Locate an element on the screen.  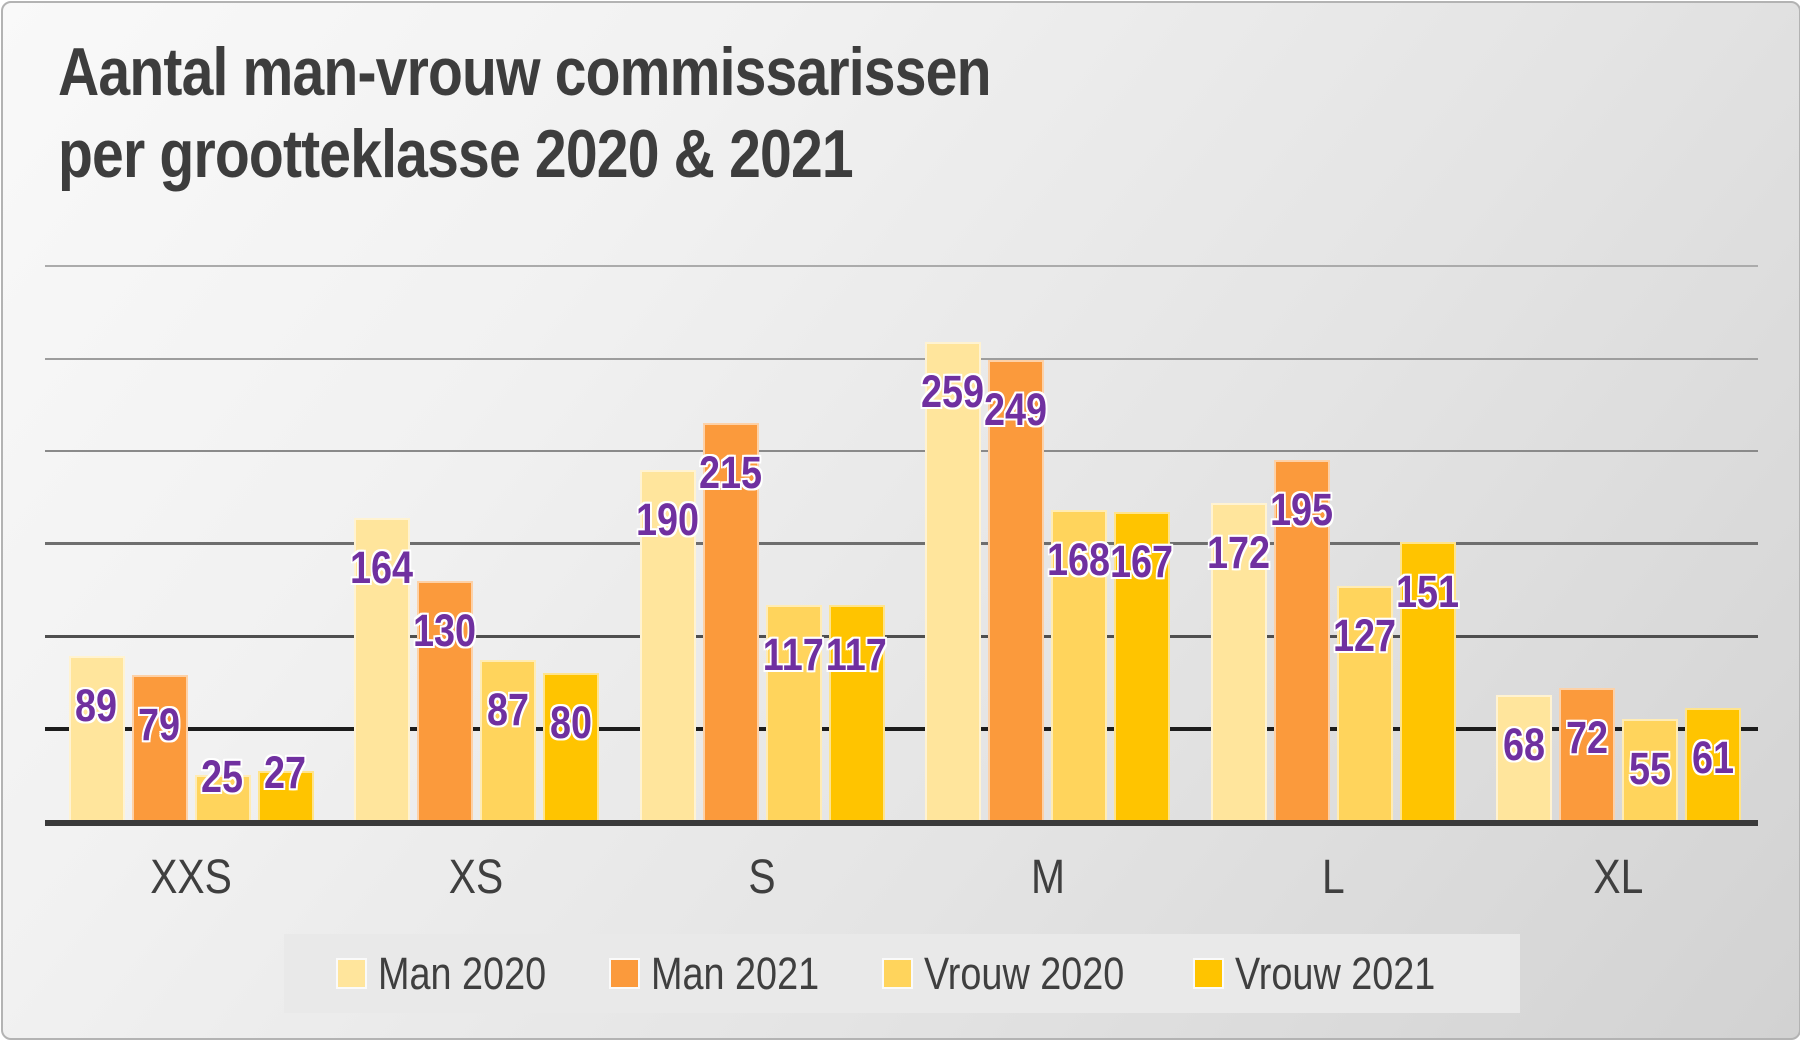
bar-vrouw-2020-xs is located at coordinates (508, 742).